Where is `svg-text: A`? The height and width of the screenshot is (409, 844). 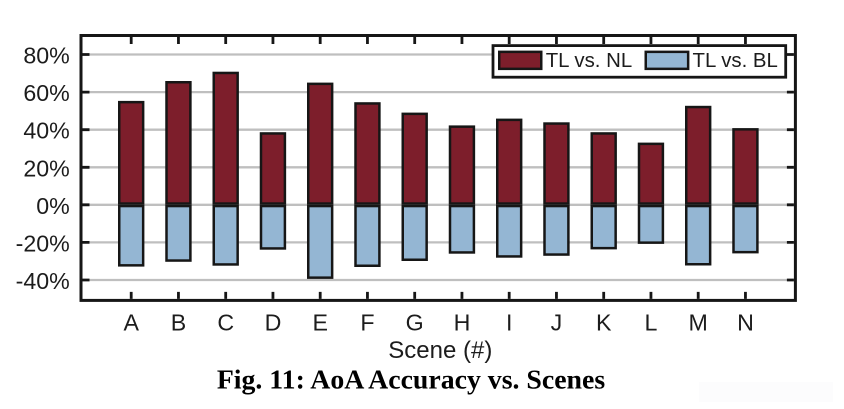 svg-text: A is located at coordinates (131, 322).